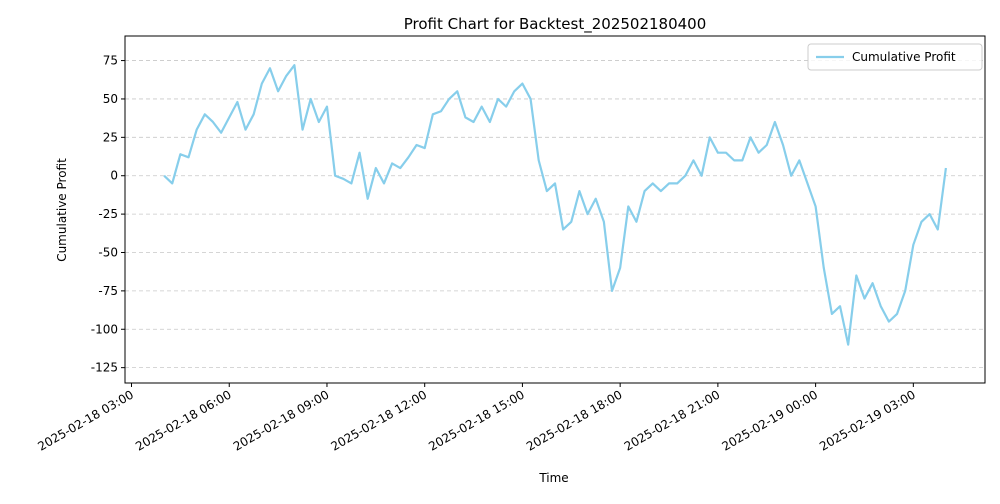 Image resolution: width=1000 pixels, height=504 pixels. I want to click on legend-box, so click(895, 57).